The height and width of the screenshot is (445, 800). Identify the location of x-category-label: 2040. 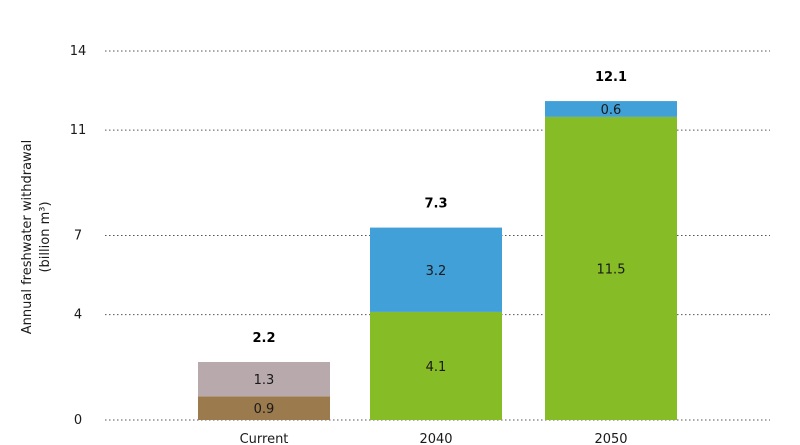
(435, 438).